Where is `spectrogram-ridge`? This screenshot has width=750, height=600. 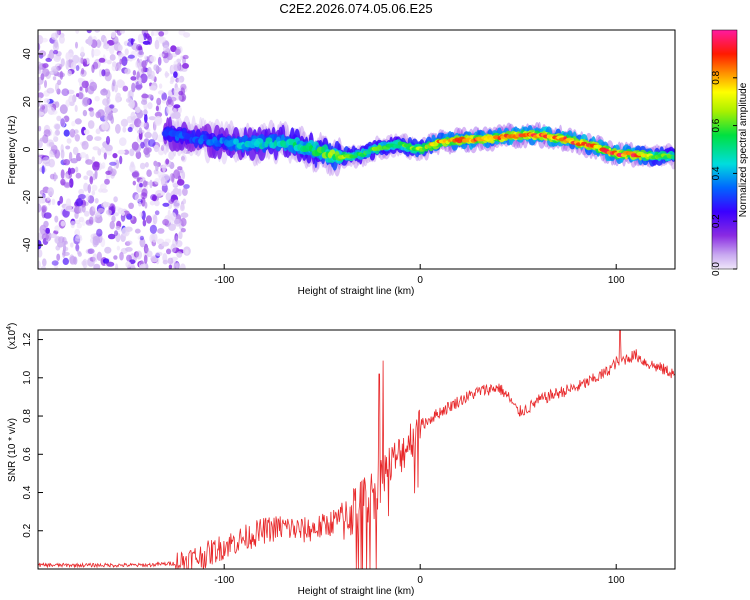
spectrogram-ridge is located at coordinates (418, 146).